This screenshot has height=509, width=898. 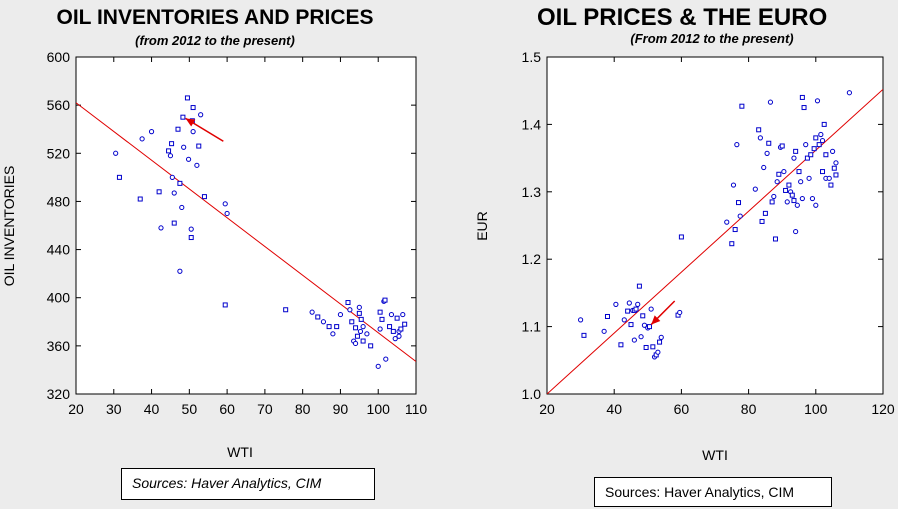 What do you see at coordinates (59, 346) in the screenshot?
I see `y-tick-label: 360` at bounding box center [59, 346].